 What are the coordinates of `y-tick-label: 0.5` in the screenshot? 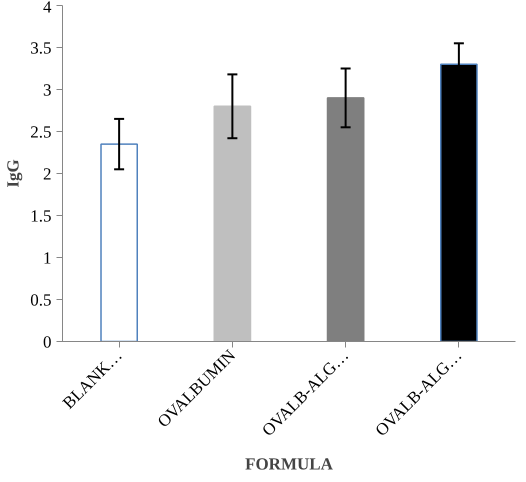 It's located at (41, 300).